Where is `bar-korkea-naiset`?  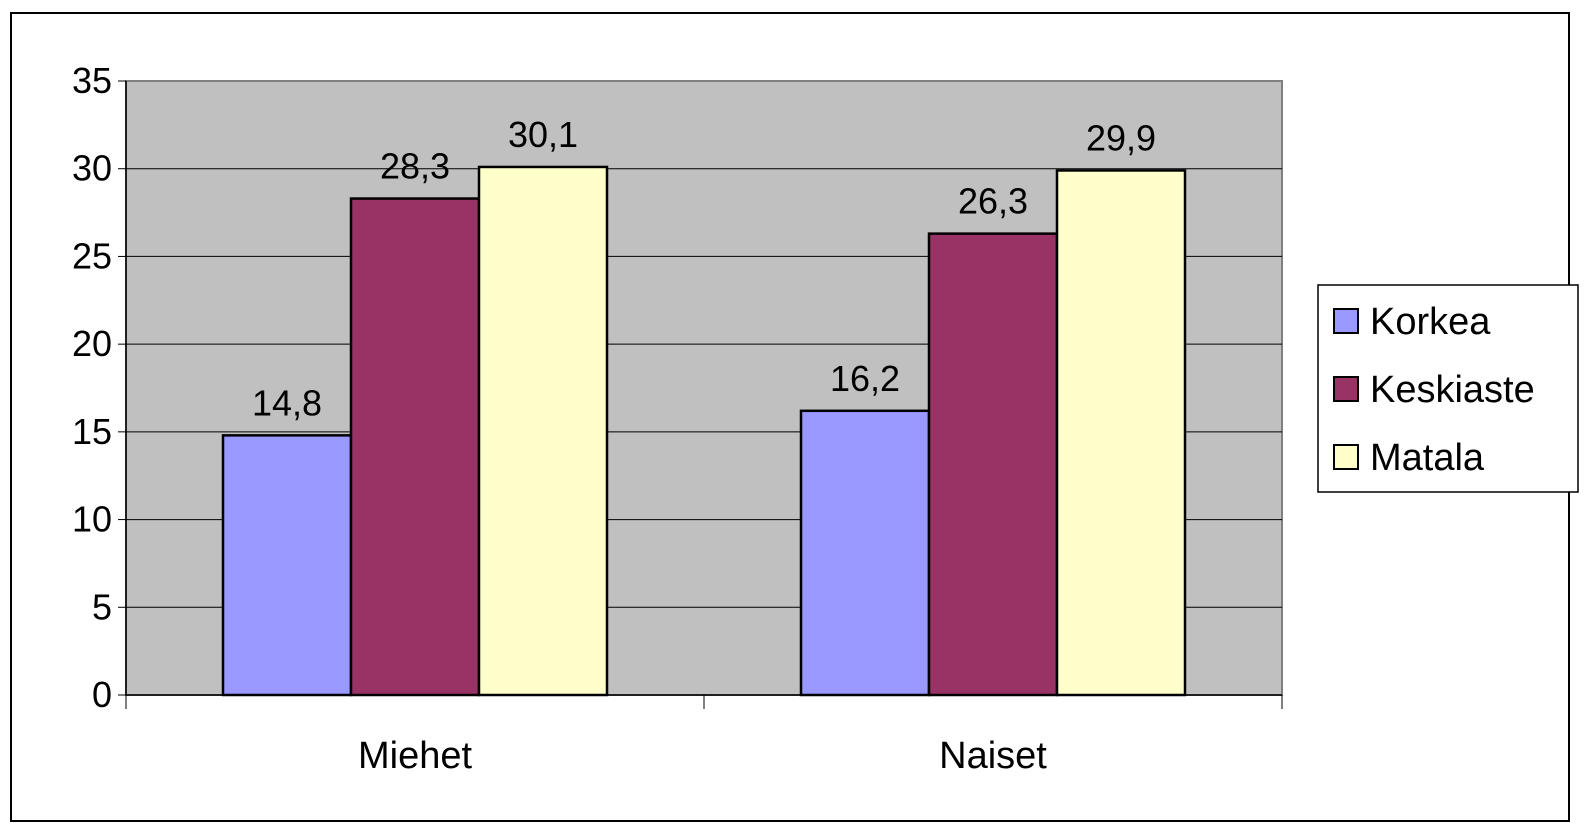
bar-korkea-naiset is located at coordinates (865, 553).